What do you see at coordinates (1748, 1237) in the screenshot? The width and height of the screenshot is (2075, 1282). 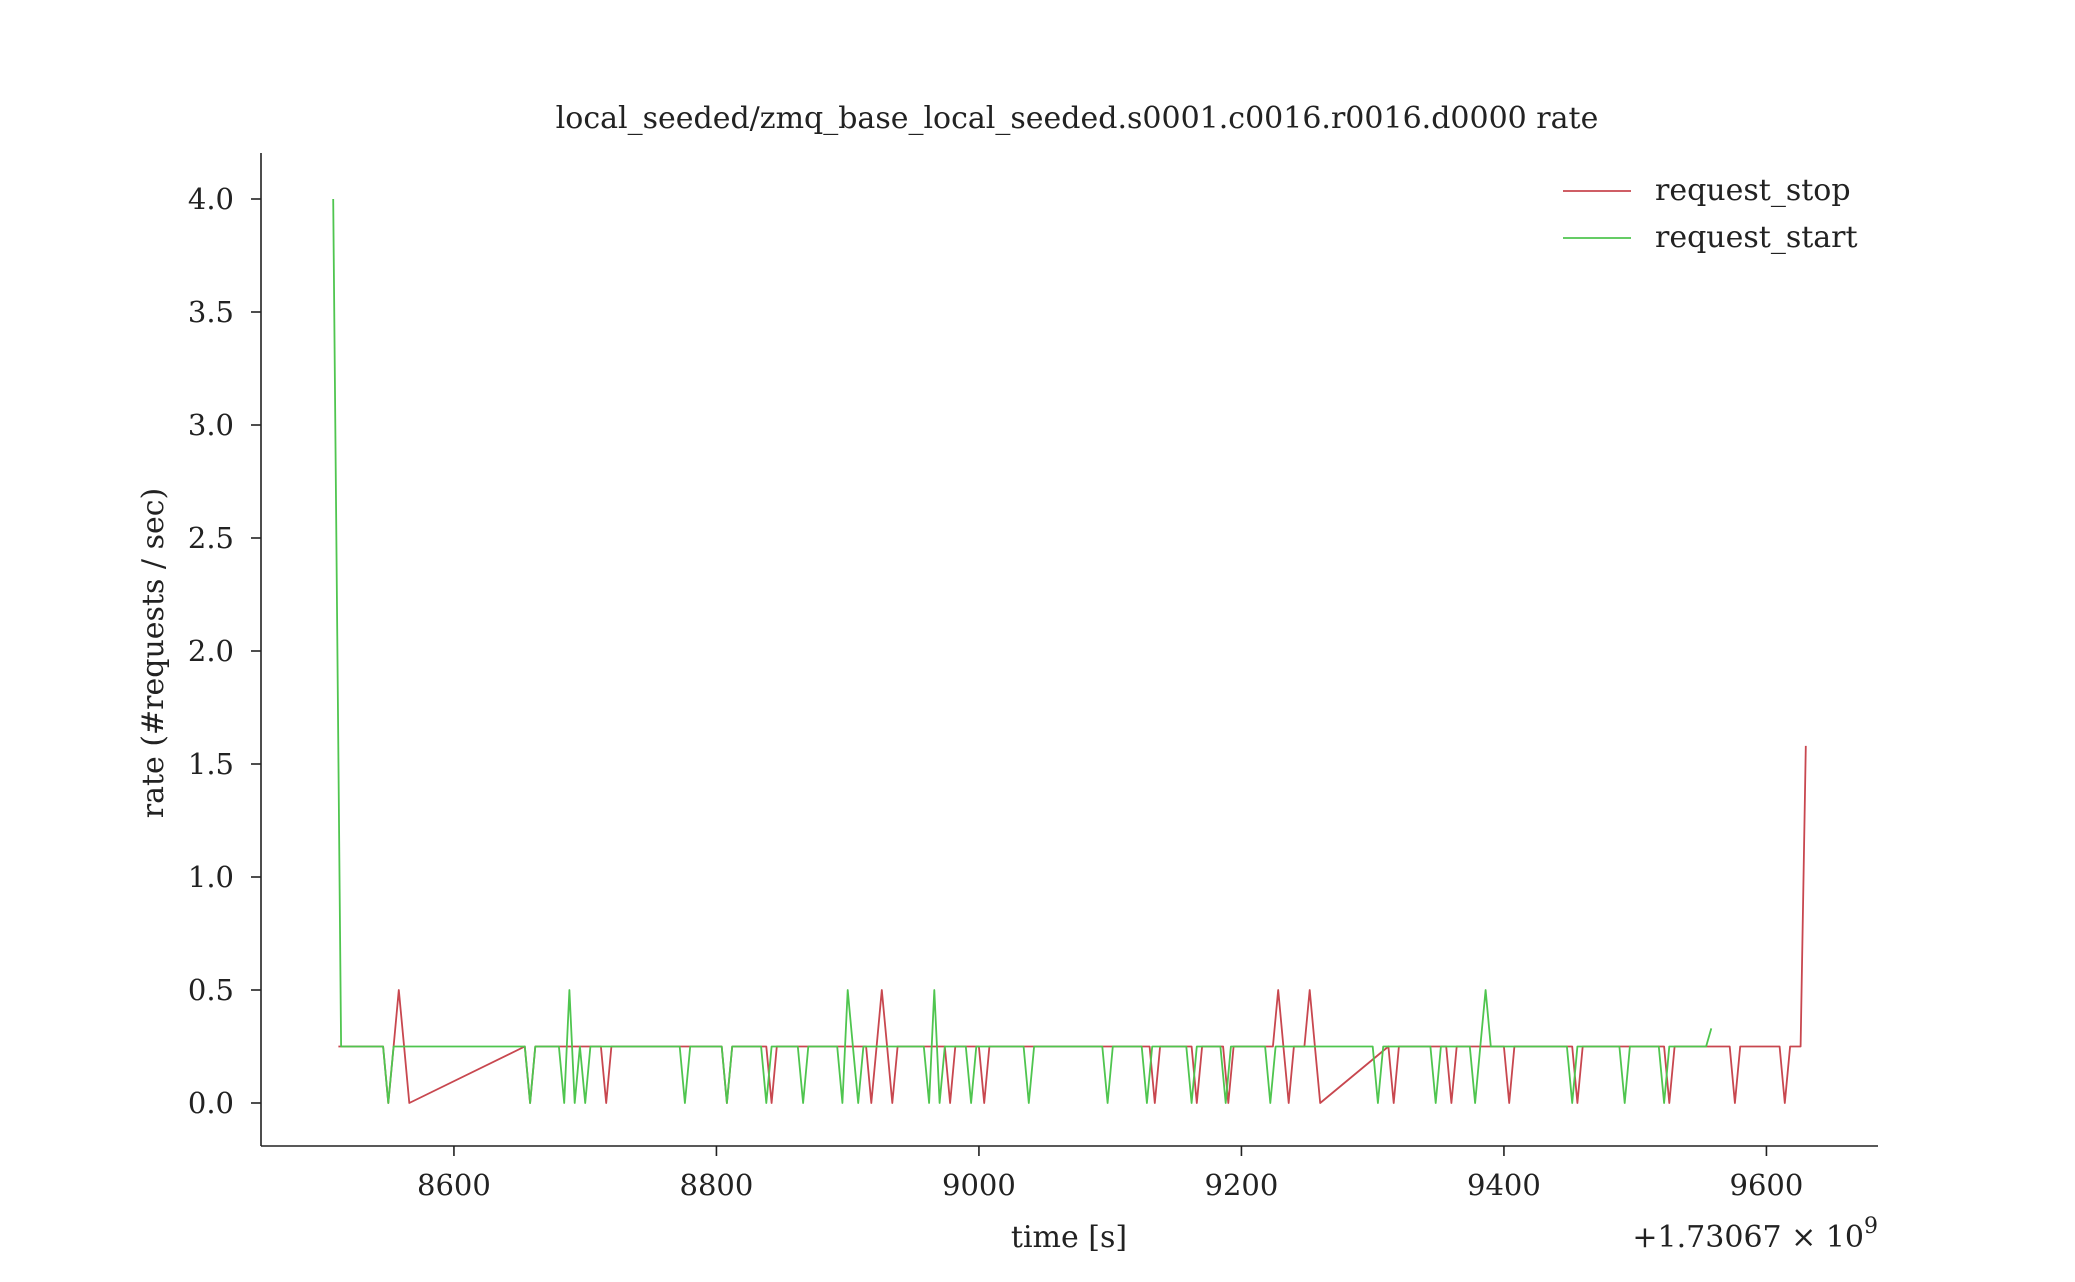 I see `x-offset-mantissa: +1.73067 × 10` at bounding box center [1748, 1237].